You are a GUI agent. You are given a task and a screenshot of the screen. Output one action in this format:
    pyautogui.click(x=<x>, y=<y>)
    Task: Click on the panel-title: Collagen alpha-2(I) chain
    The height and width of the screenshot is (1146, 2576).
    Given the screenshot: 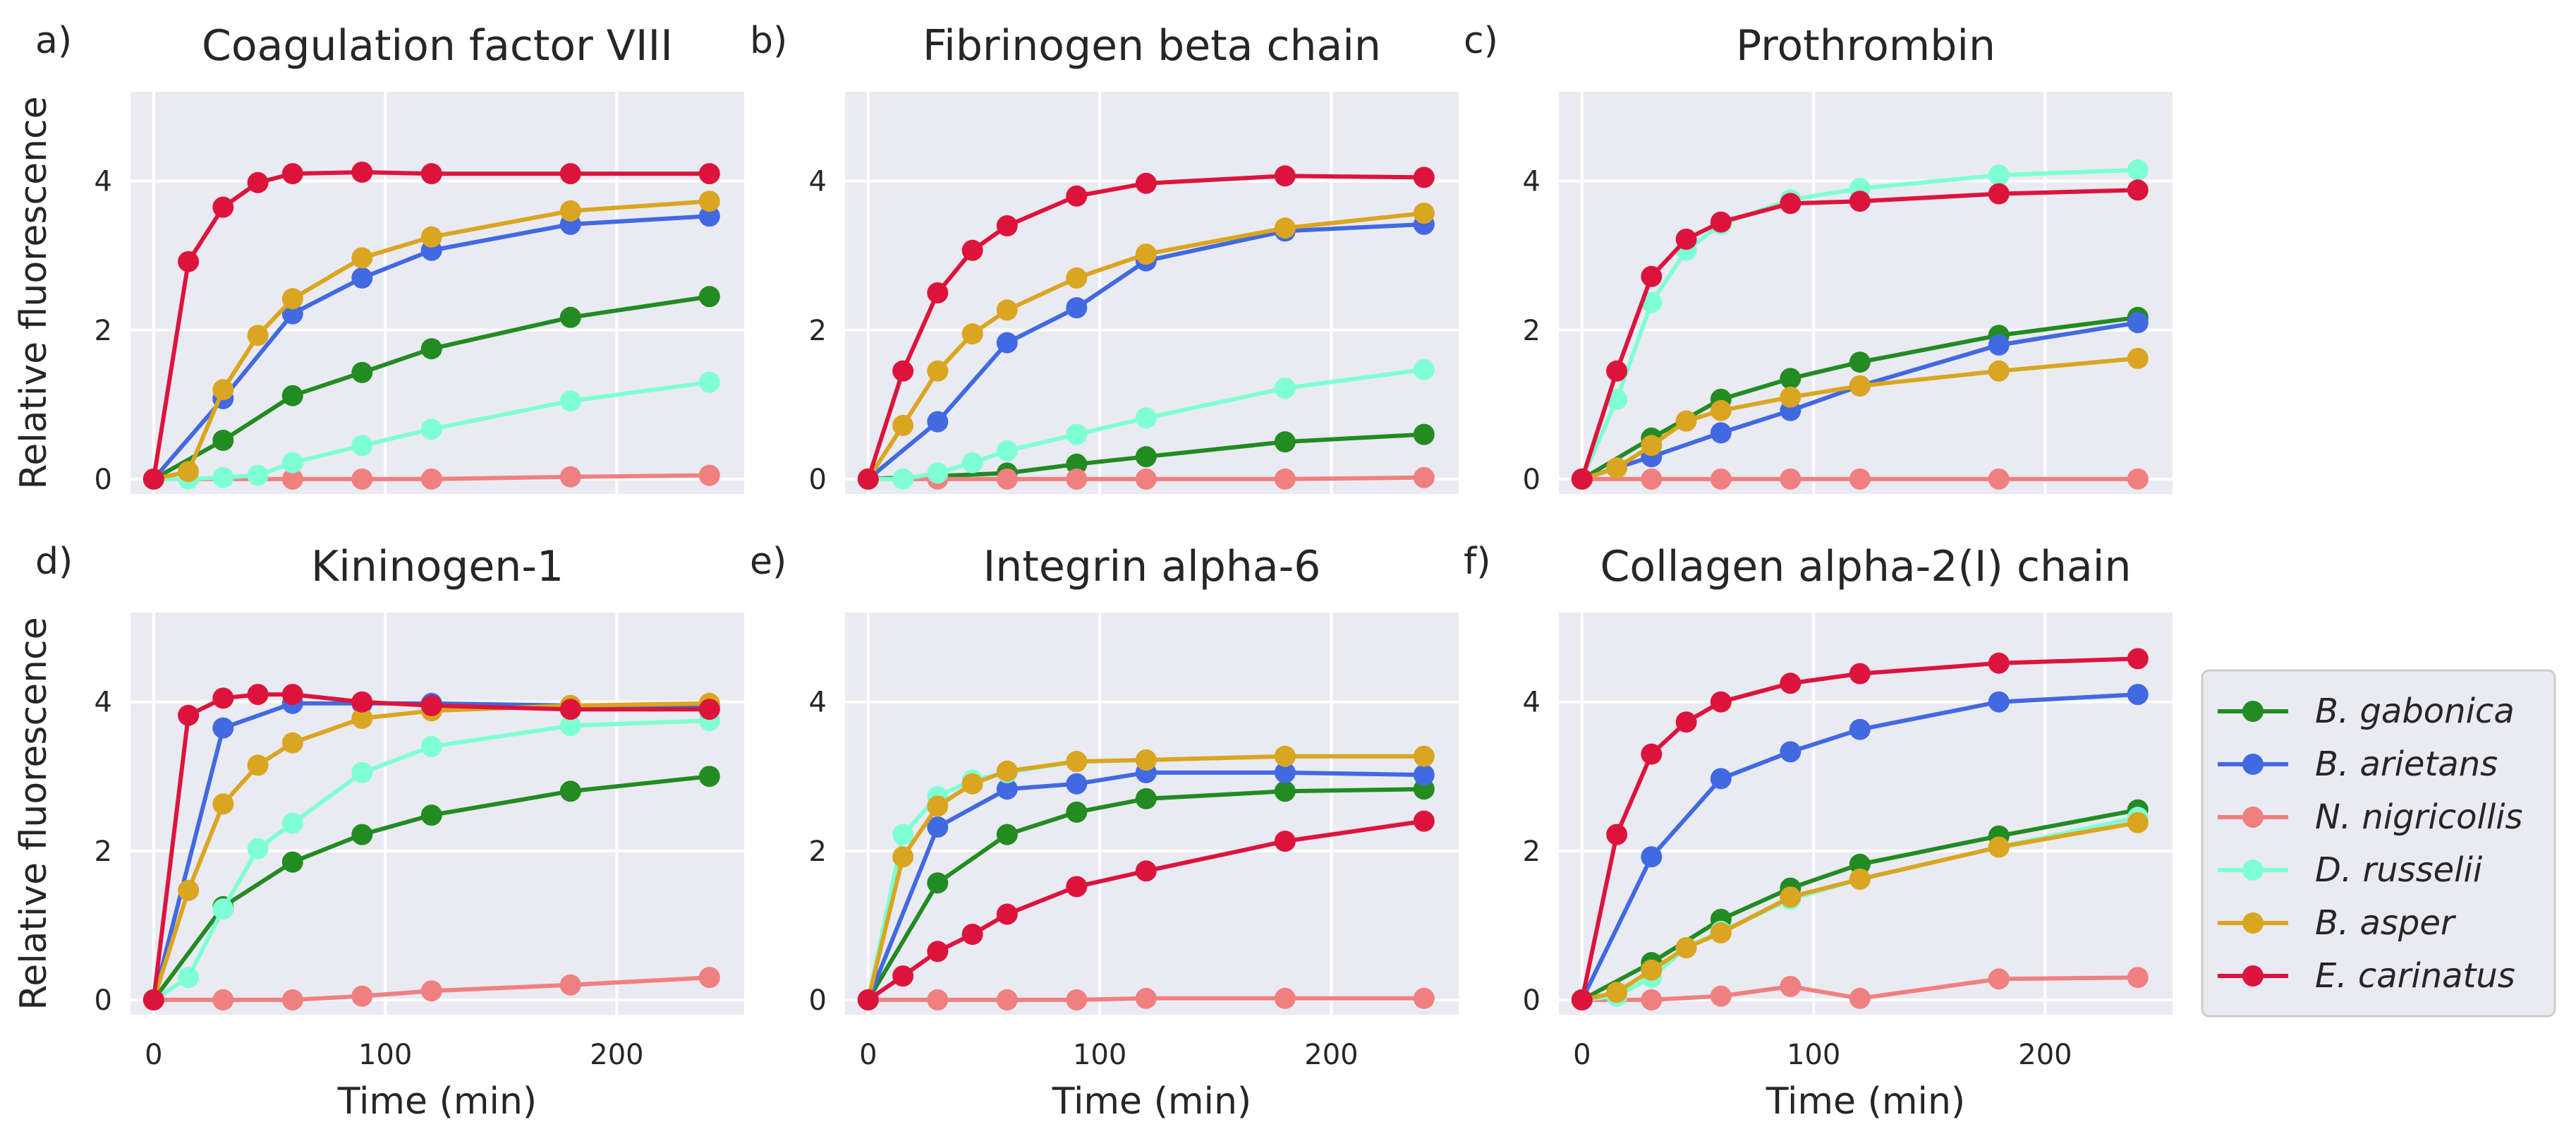 What is the action you would take?
    pyautogui.click(x=1865, y=566)
    